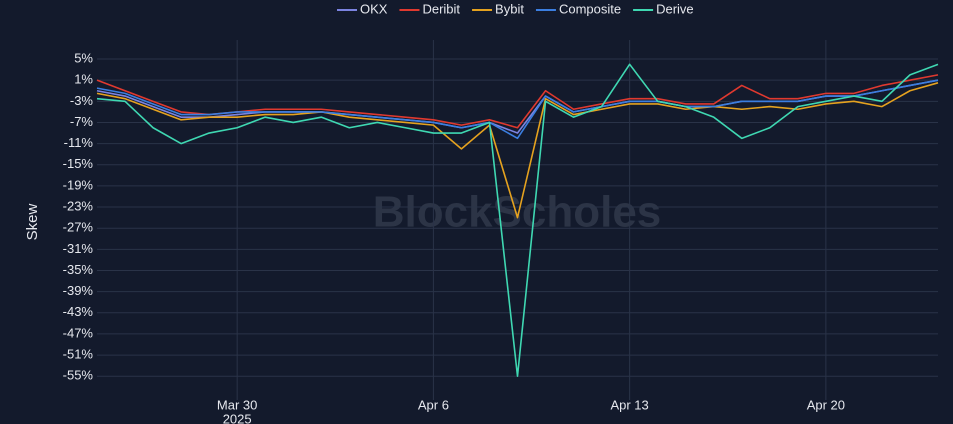 The width and height of the screenshot is (953, 424). What do you see at coordinates (83, 79) in the screenshot?
I see `y-tick-label: 1%` at bounding box center [83, 79].